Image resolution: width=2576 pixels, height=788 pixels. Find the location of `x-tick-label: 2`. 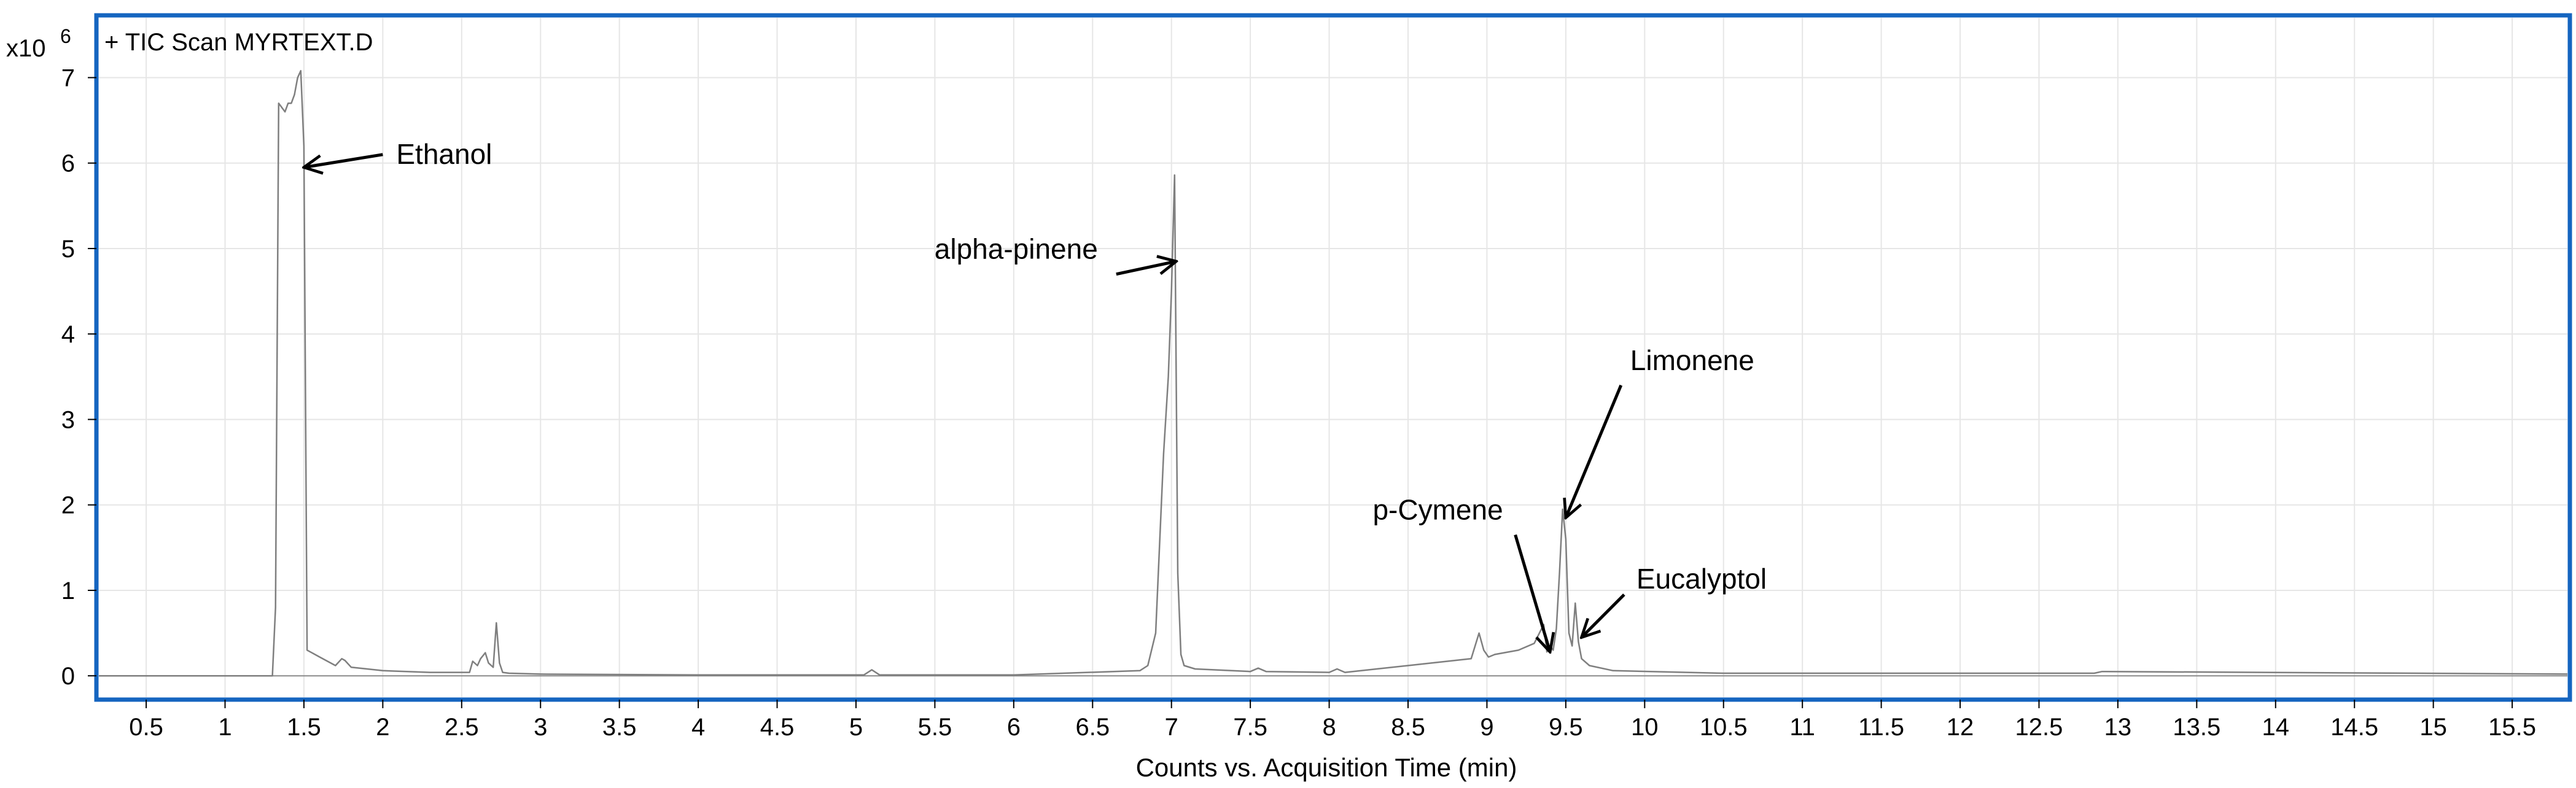

x-tick-label: 2 is located at coordinates (382, 727).